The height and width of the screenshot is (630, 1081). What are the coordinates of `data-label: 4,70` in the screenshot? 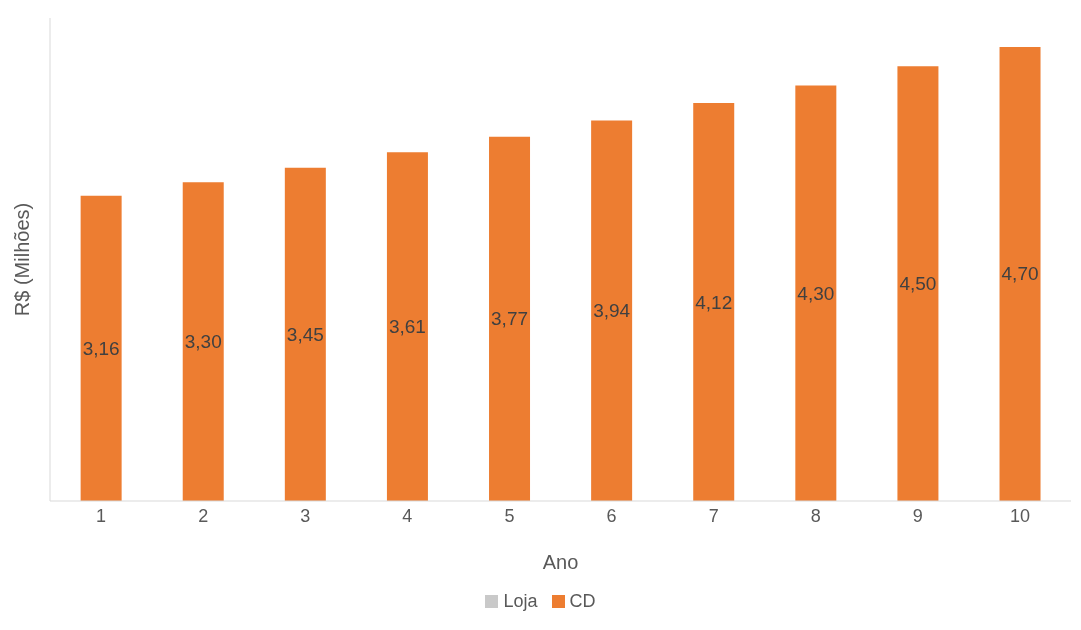 It's located at (1020, 274).